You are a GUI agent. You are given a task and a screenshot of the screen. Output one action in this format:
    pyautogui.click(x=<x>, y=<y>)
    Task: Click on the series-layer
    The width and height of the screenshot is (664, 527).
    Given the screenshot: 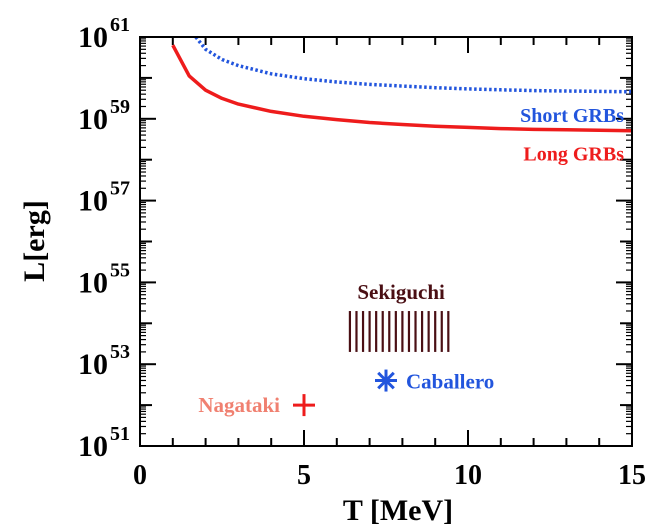 What is the action you would take?
    pyautogui.click(x=402, y=84)
    